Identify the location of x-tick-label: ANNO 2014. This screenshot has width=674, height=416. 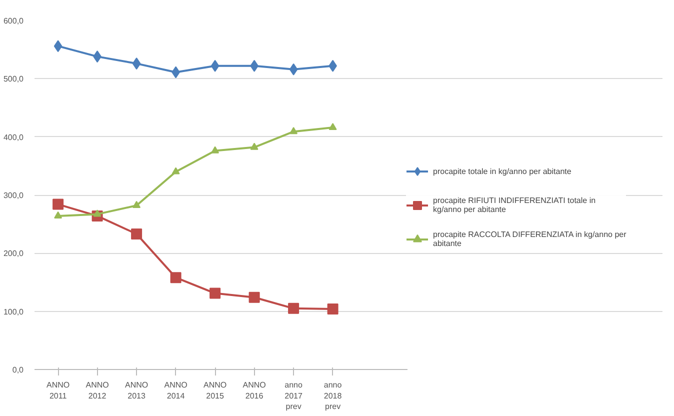
(176, 390).